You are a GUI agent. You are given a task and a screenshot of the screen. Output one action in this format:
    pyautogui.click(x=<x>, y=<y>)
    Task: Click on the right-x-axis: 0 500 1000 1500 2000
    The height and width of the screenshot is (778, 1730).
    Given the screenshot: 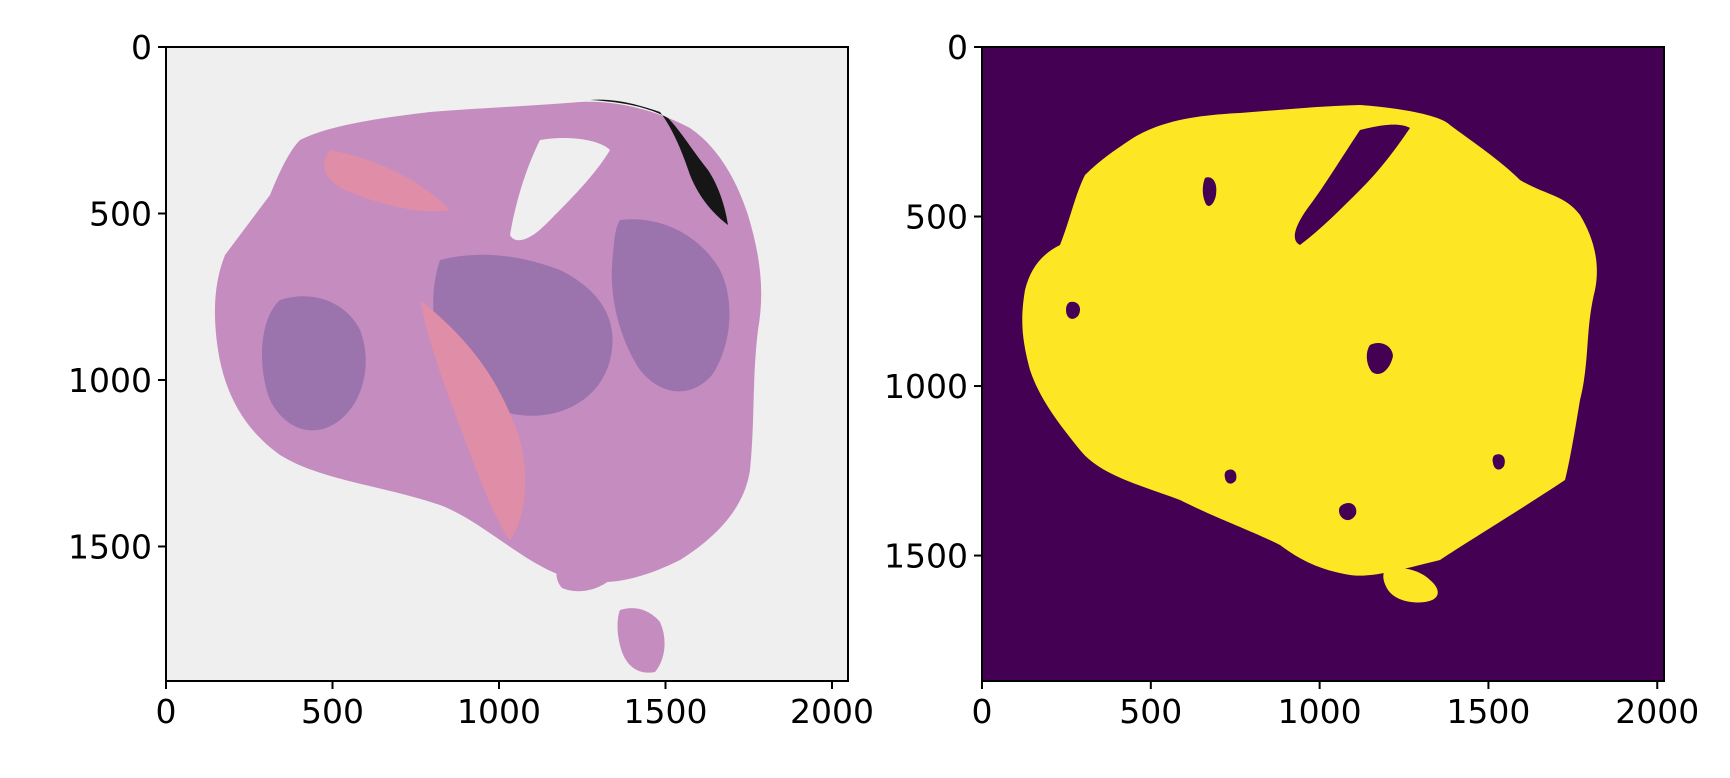 What is the action you would take?
    pyautogui.click(x=1335, y=706)
    